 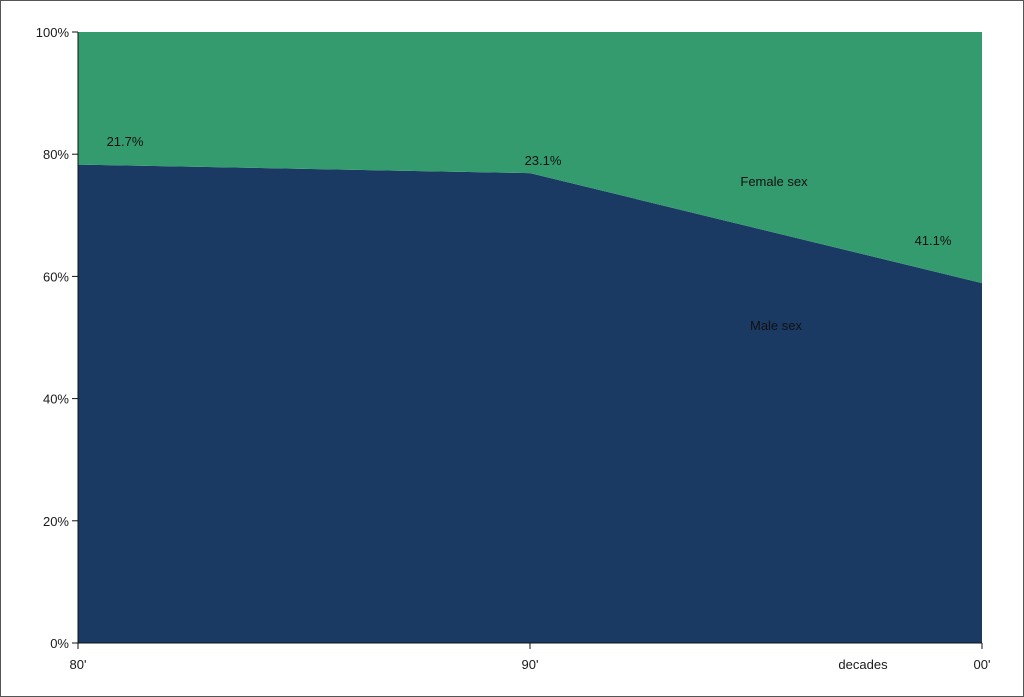 I want to click on y-tick-label: 20%, so click(x=56, y=521).